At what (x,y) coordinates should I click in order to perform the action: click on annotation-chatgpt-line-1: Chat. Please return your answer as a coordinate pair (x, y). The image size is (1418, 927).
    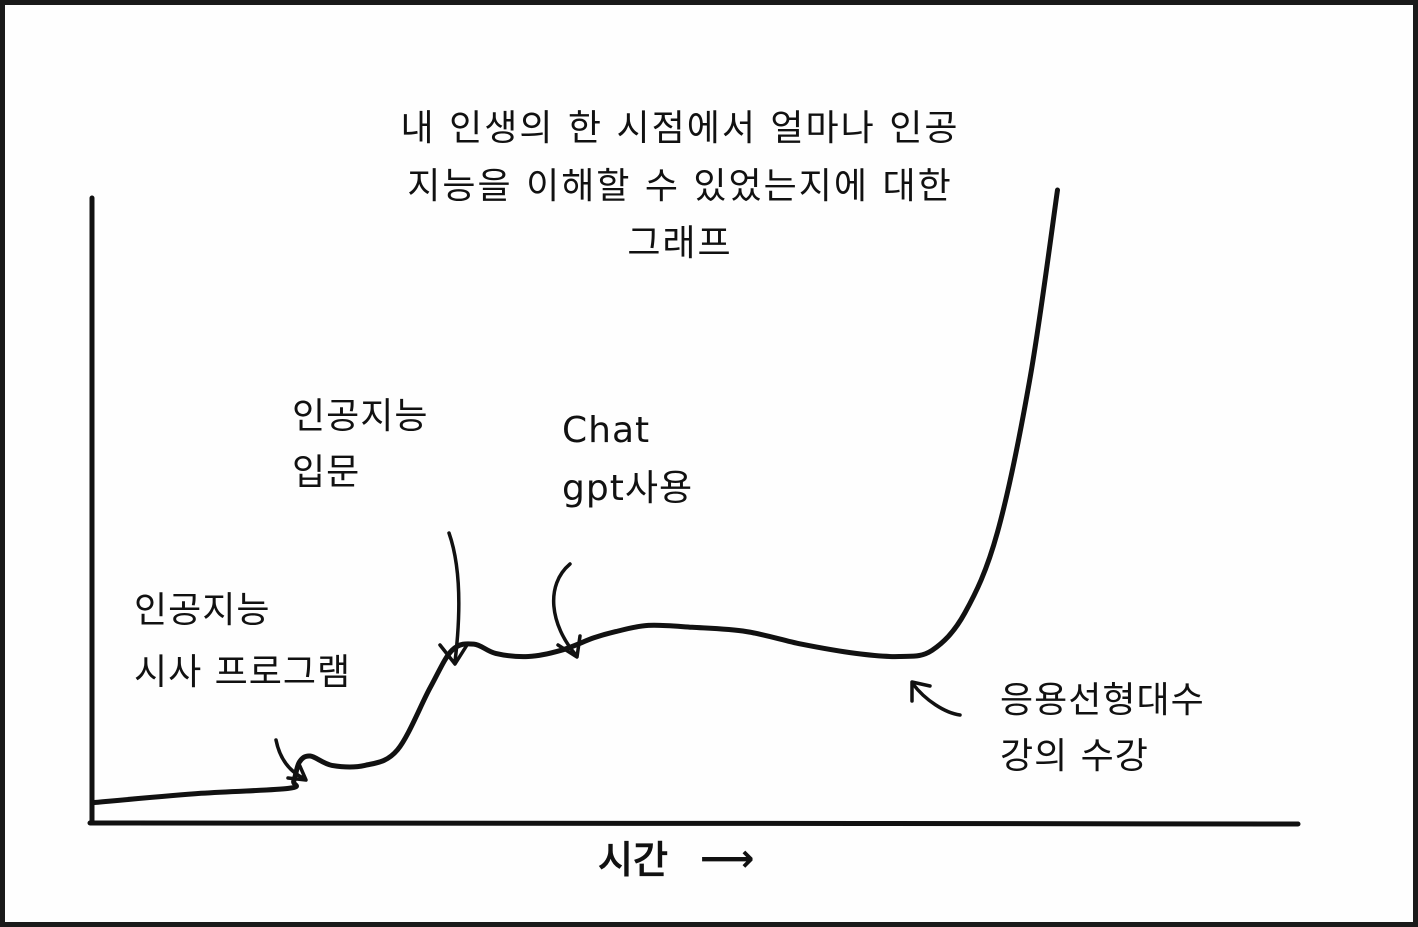
    Looking at the image, I should click on (606, 430).